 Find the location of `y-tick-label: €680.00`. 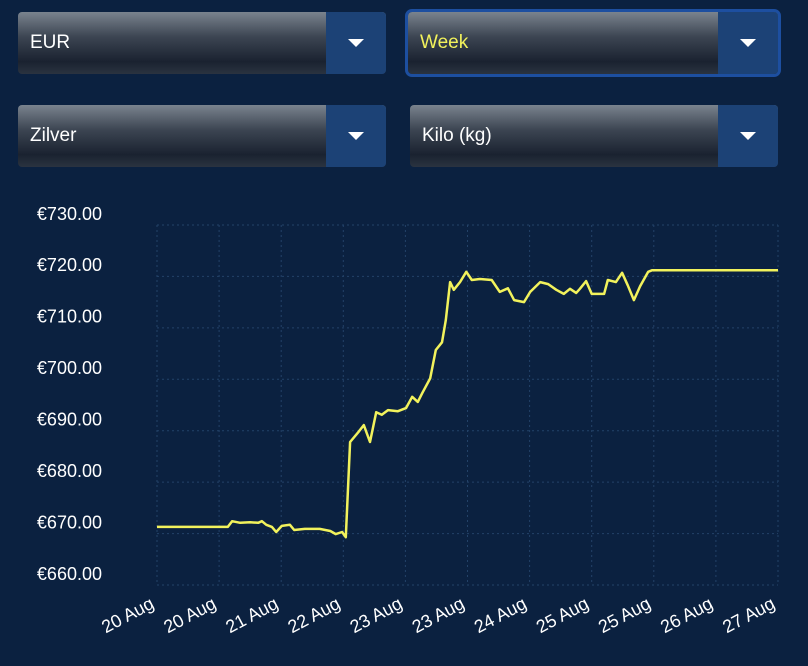

y-tick-label: €680.00 is located at coordinates (69, 471).